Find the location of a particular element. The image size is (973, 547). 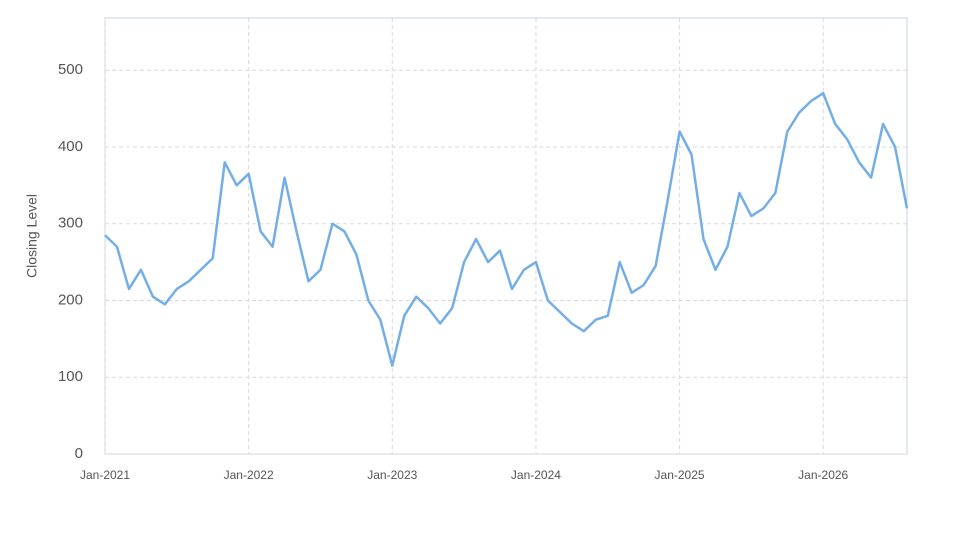

y-tick-label: 0 is located at coordinates (79, 453).